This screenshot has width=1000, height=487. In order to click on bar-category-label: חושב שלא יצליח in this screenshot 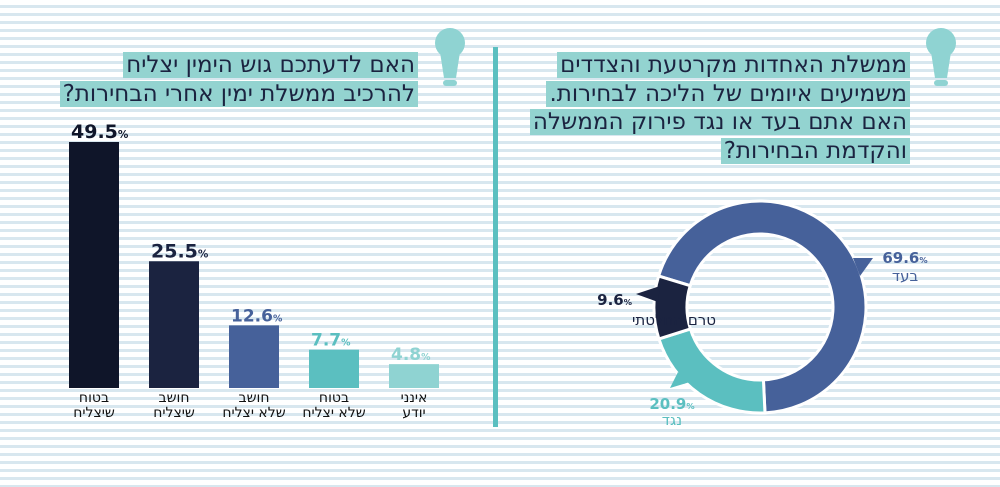, I will do `click(254, 406)`.